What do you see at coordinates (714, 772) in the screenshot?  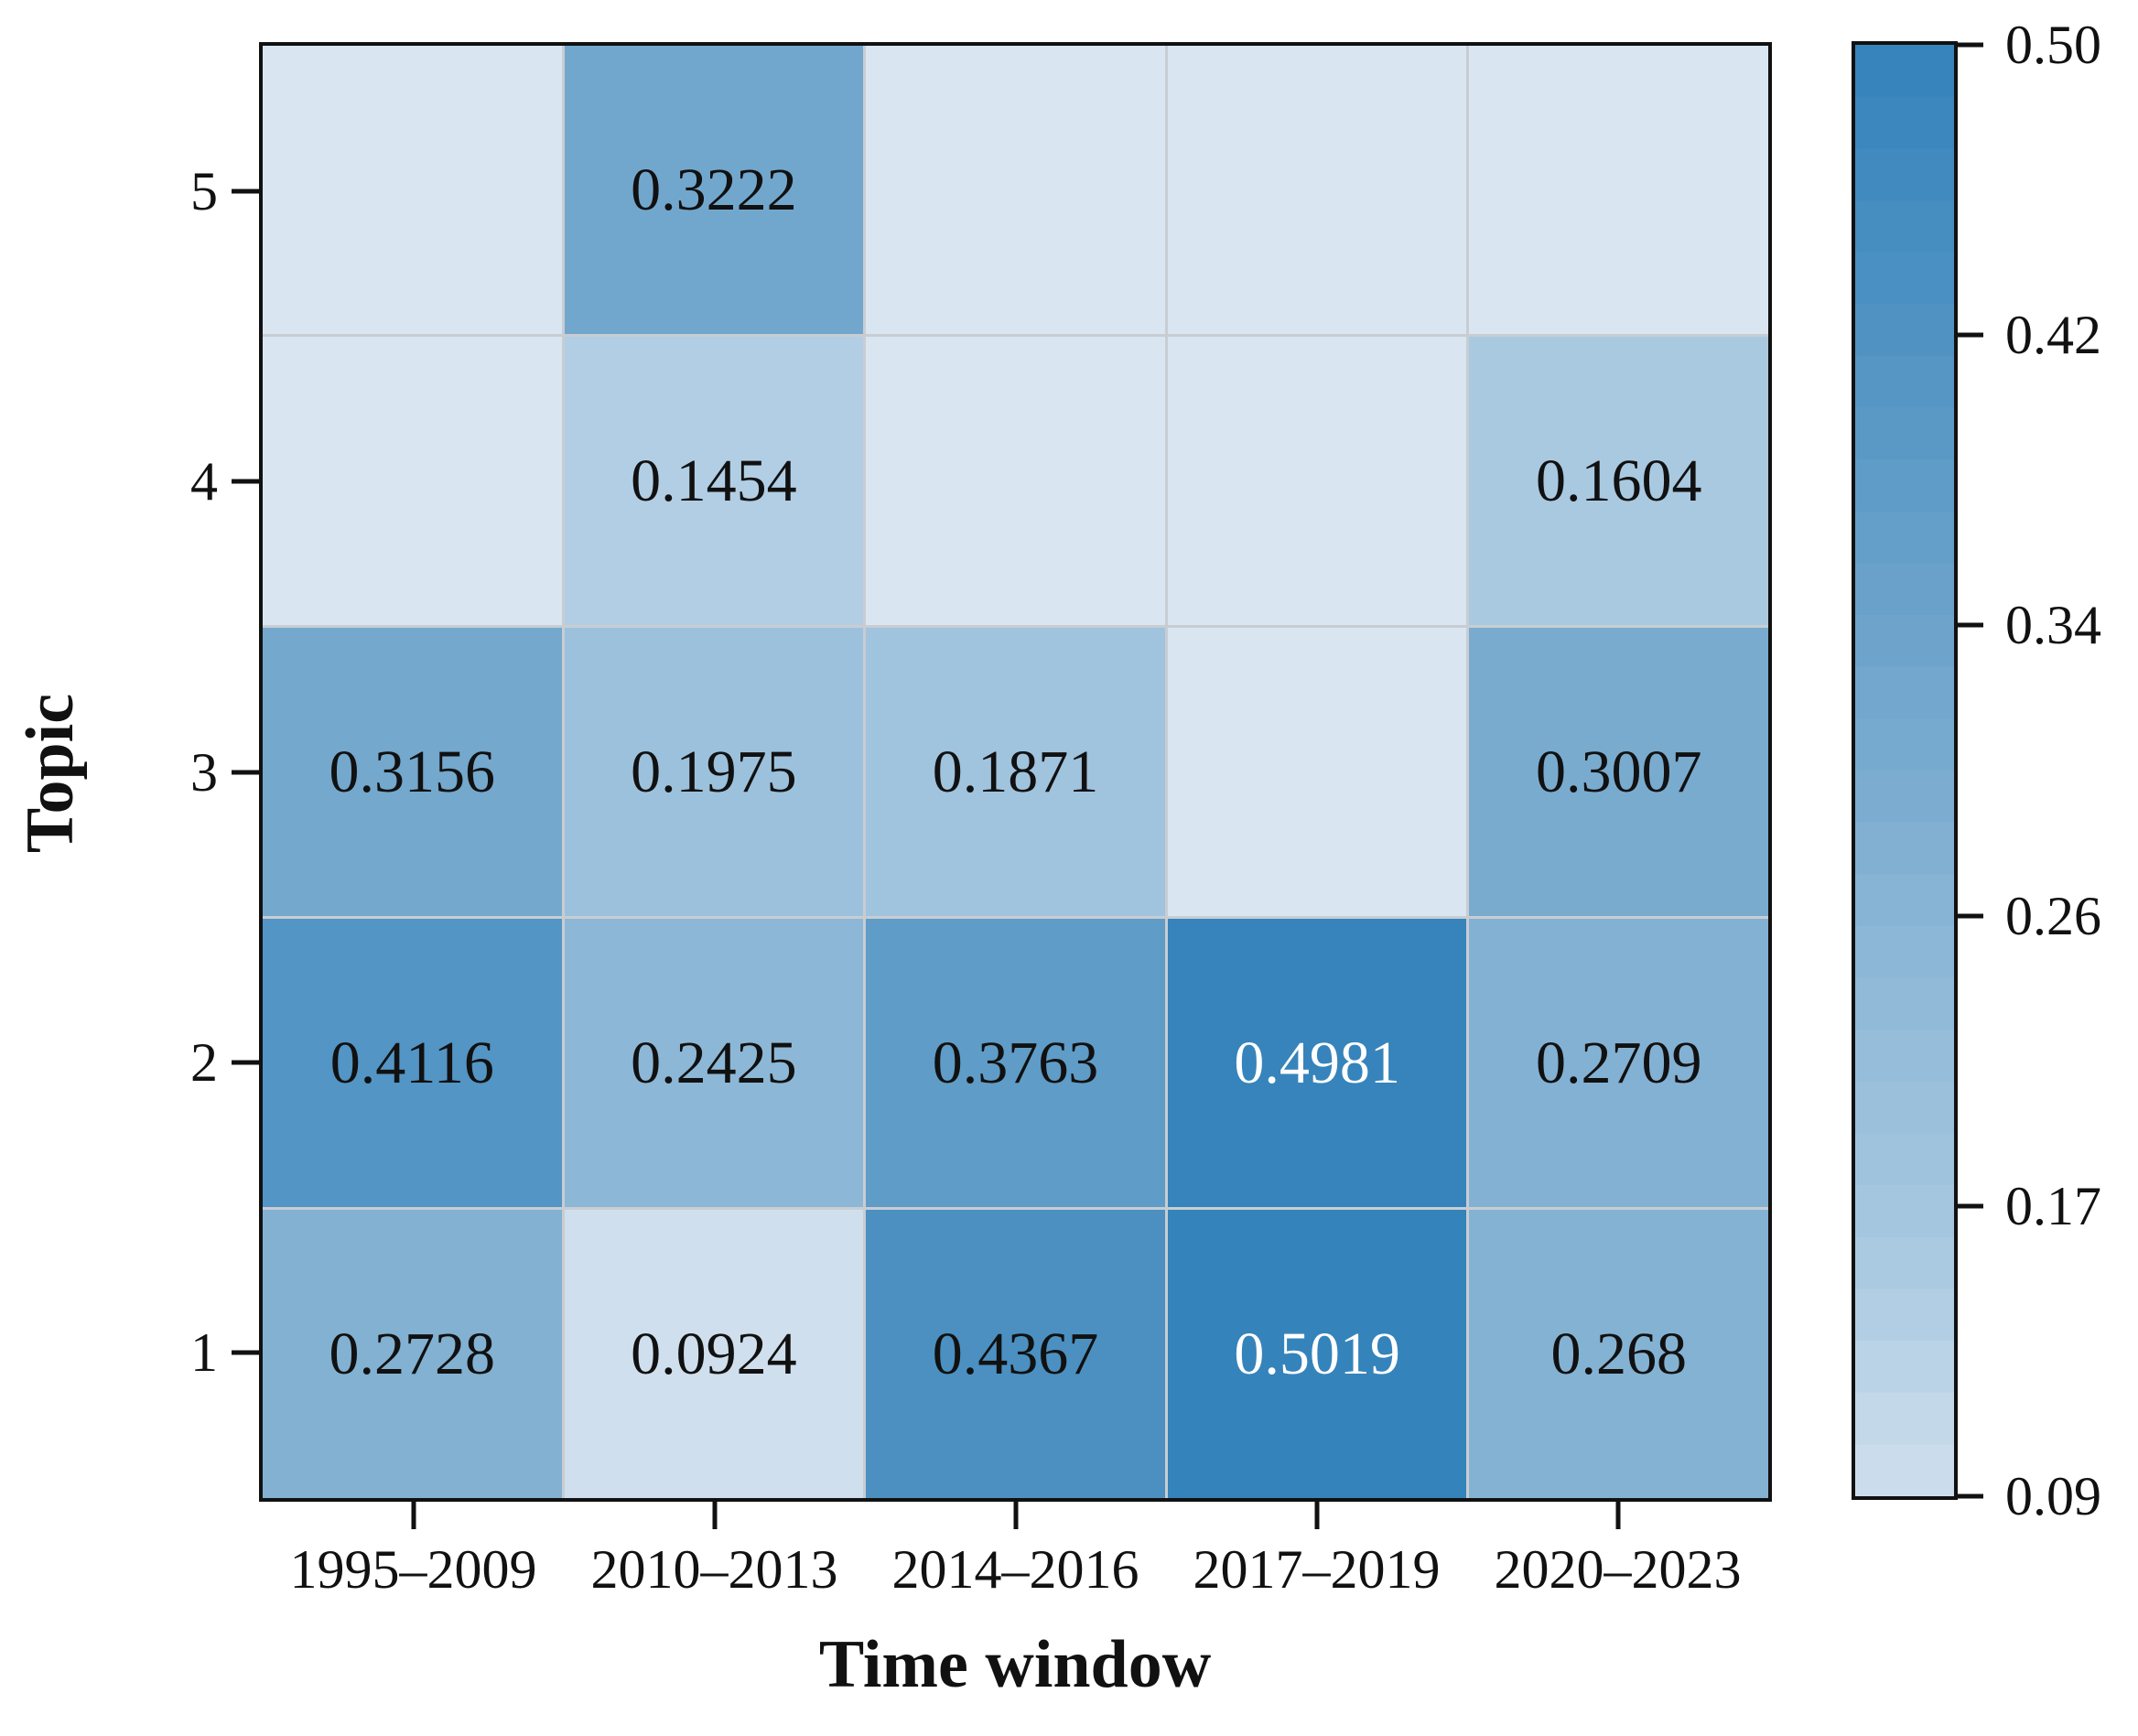 I see `heatmap-cell-topic3-2010–2013: 0.1975` at bounding box center [714, 772].